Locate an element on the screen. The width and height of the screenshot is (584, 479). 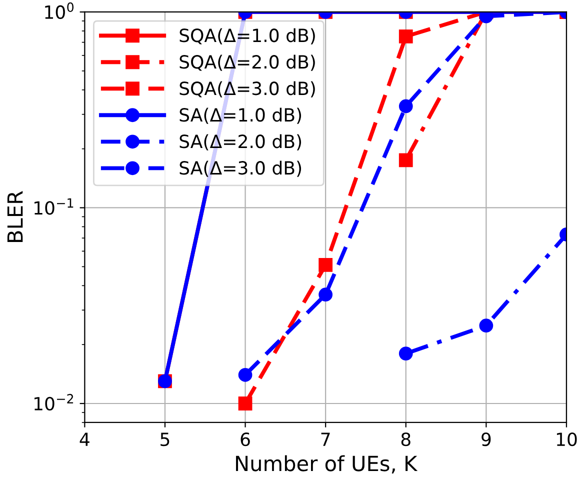
x-axis-title: Number of UEs, K is located at coordinates (327, 464).